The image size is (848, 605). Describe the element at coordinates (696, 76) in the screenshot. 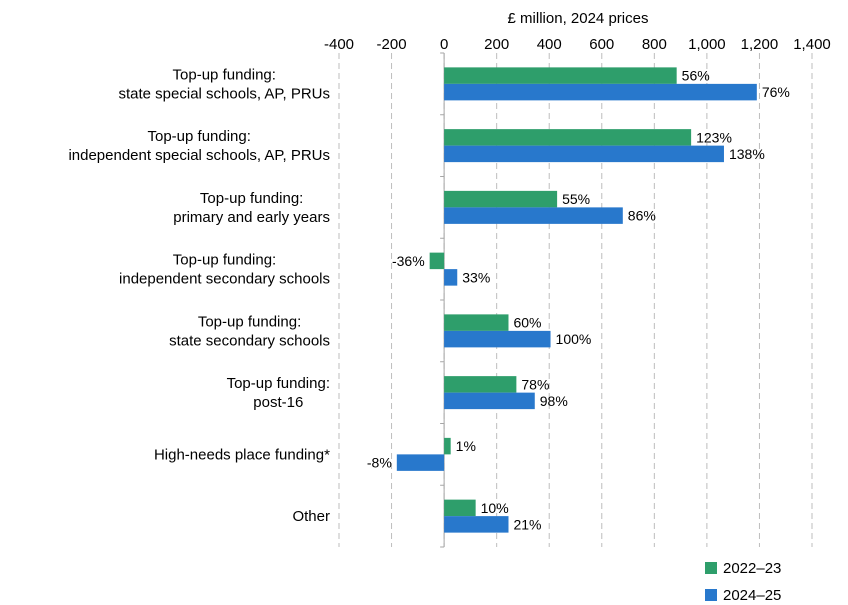

I see `data-label: 56%` at that location.